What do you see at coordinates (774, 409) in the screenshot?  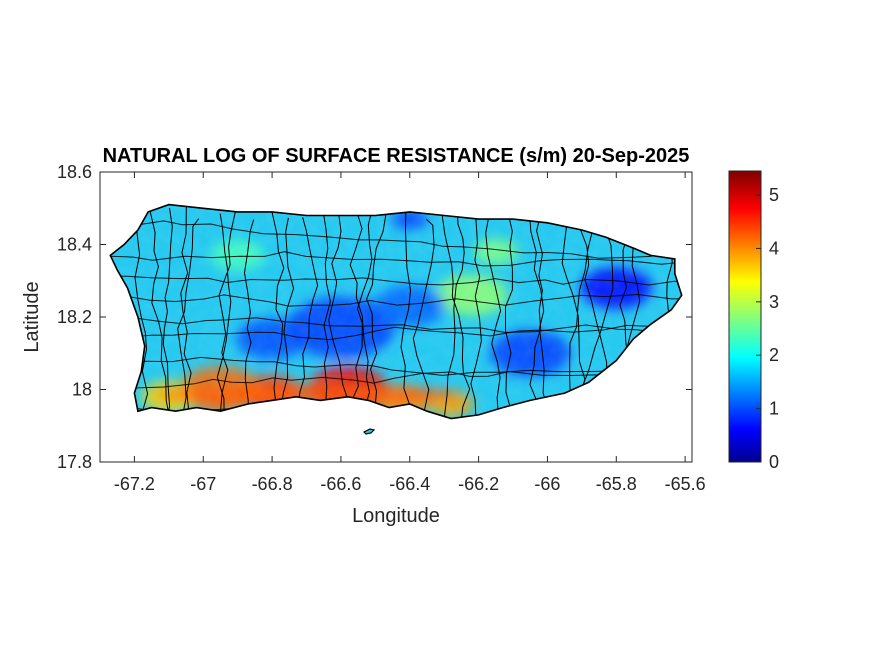 I see `colorbar-tick-label: 1` at bounding box center [774, 409].